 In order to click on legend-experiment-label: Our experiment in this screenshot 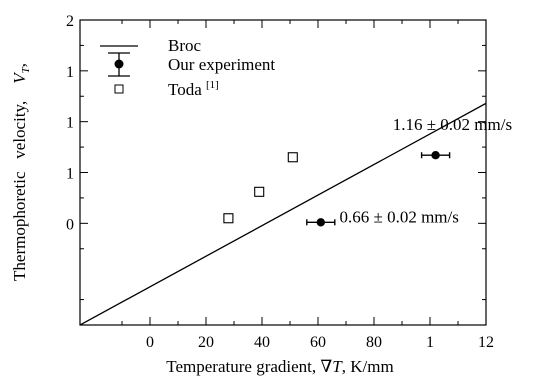, I will do `click(221, 64)`.